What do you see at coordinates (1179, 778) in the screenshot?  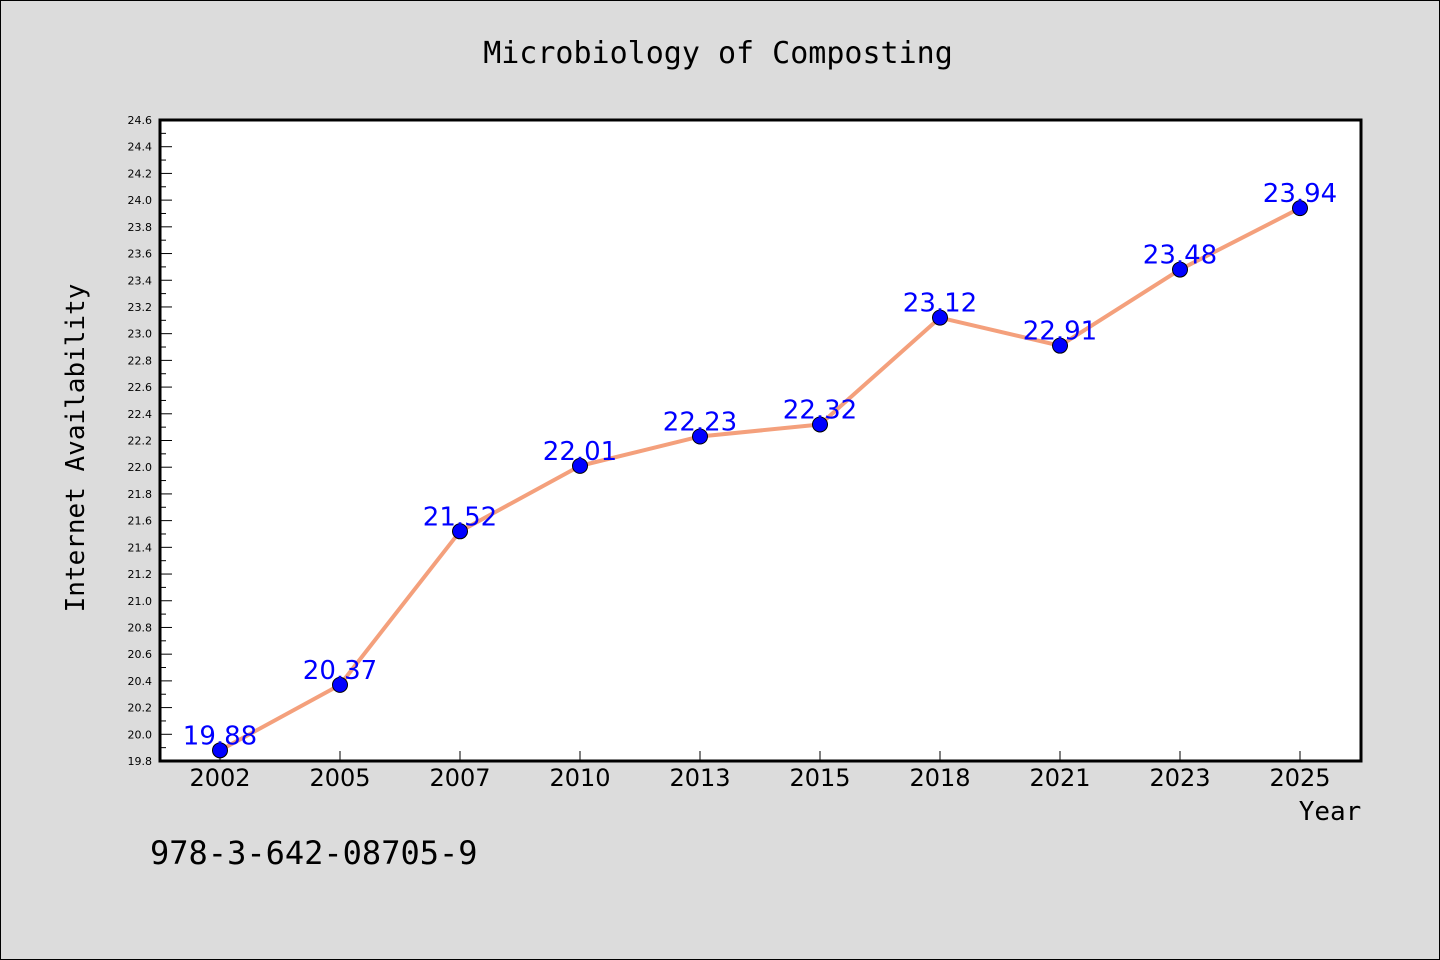 I see `x-tick-label: 2023` at bounding box center [1179, 778].